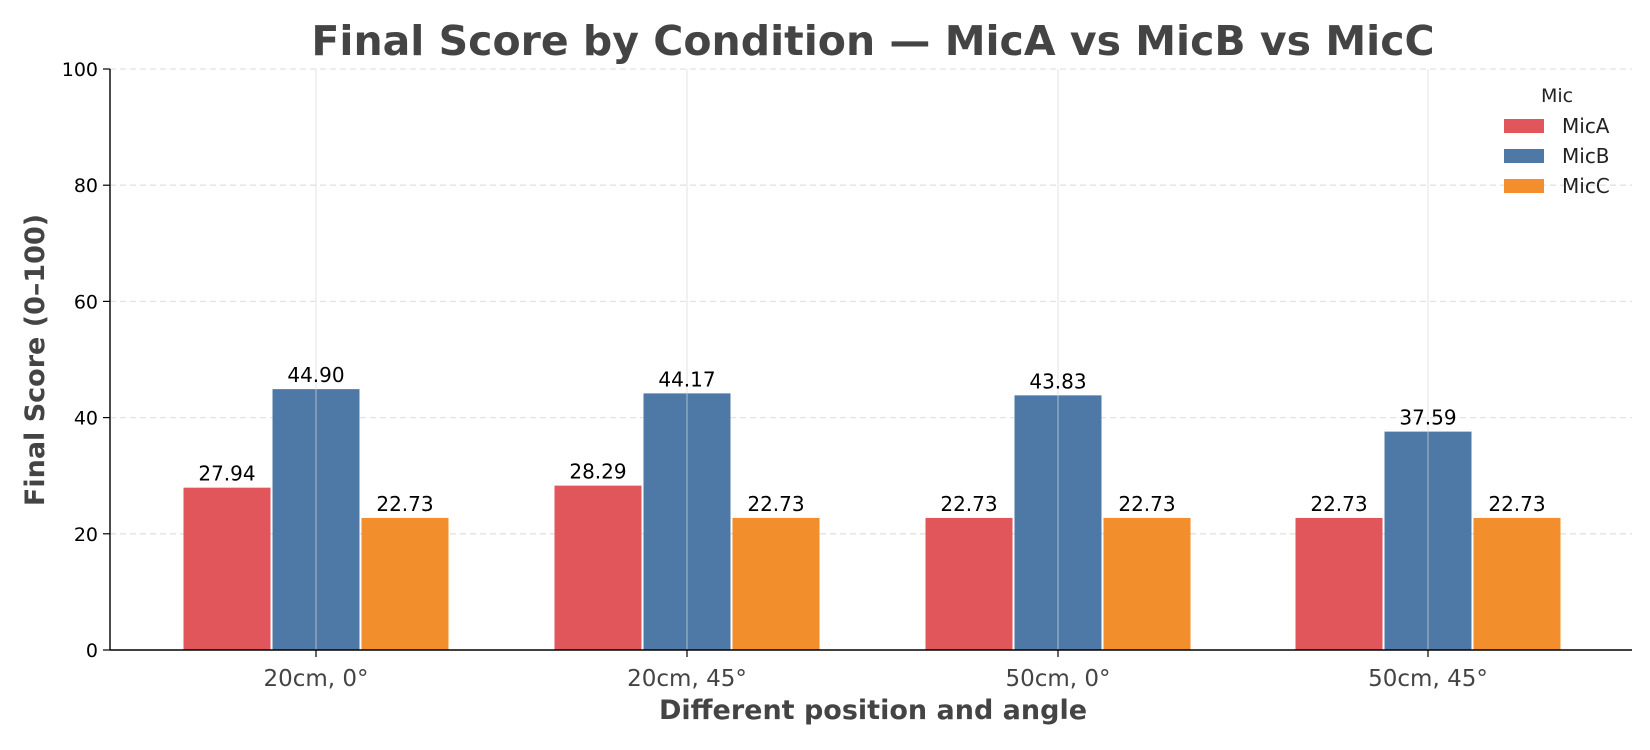 Image resolution: width=1650 pixels, height=750 pixels. I want to click on legend: Mic MicA MicB MicC, so click(1557, 141).